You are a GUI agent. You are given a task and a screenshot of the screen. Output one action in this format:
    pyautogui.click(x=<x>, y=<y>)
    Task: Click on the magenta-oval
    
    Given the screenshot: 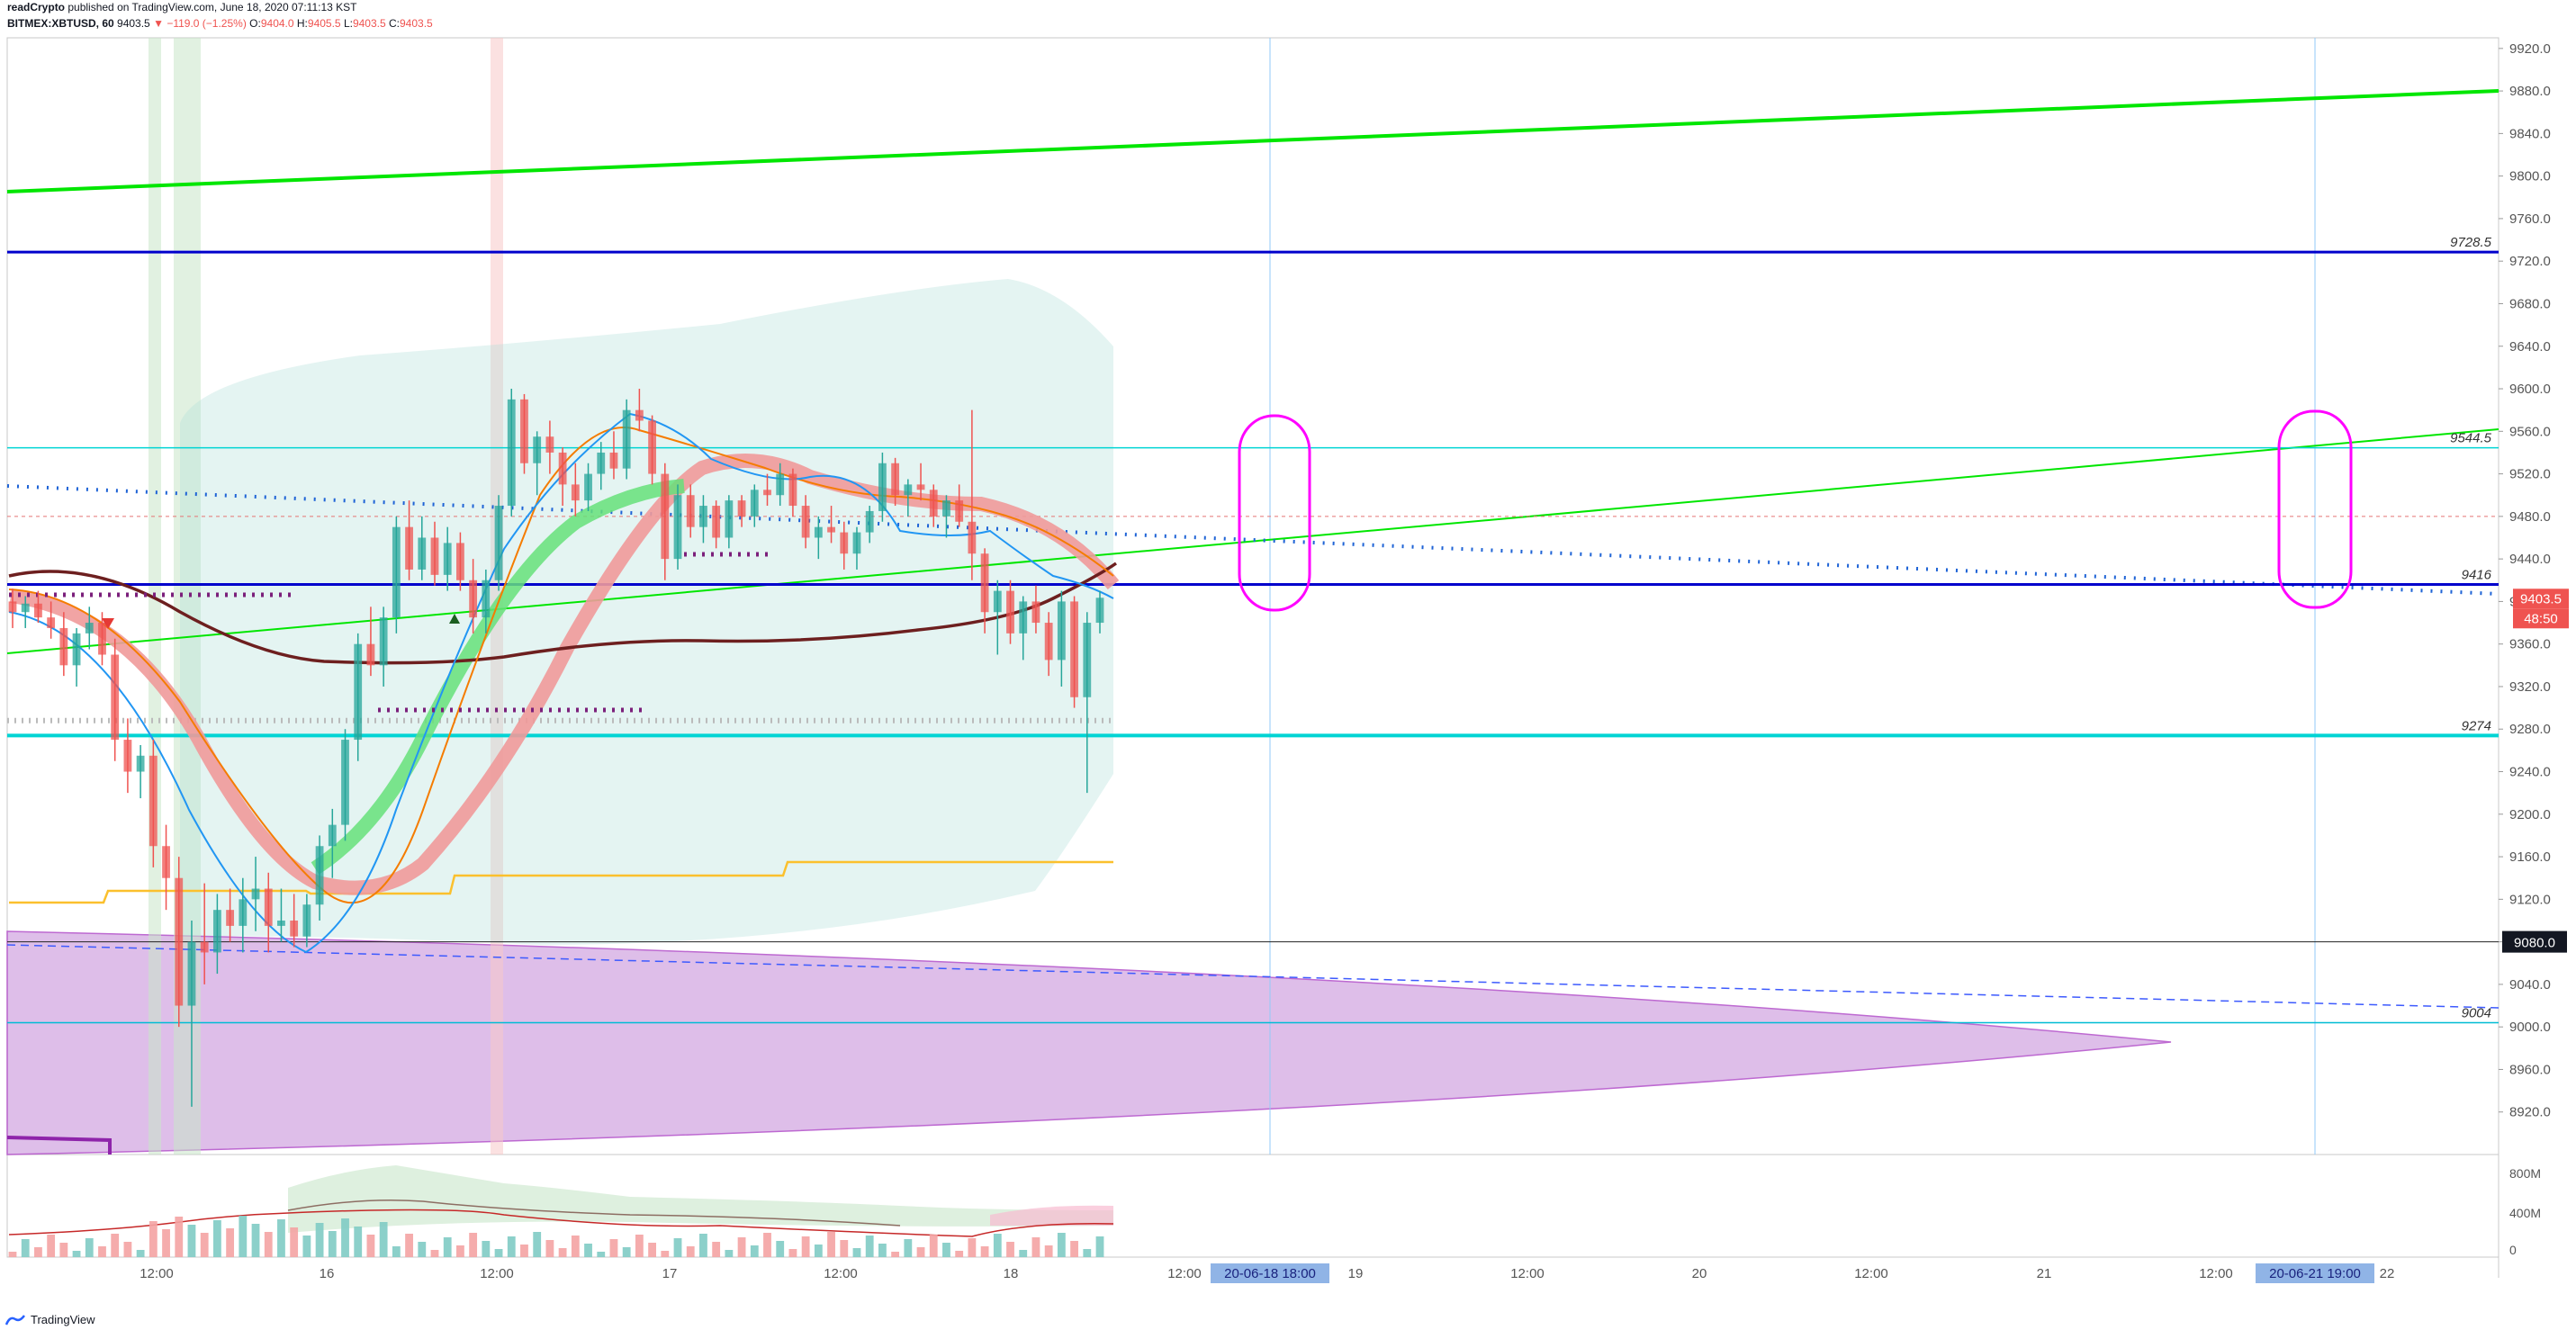 What is the action you would take?
    pyautogui.click(x=1274, y=513)
    